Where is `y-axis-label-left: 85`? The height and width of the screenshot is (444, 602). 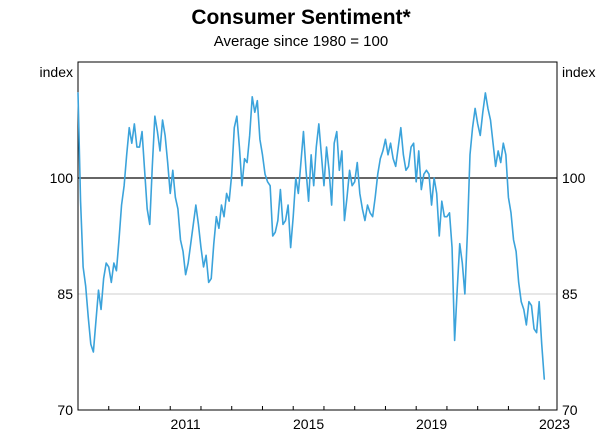 y-axis-label-left: 85 is located at coordinates (65, 294).